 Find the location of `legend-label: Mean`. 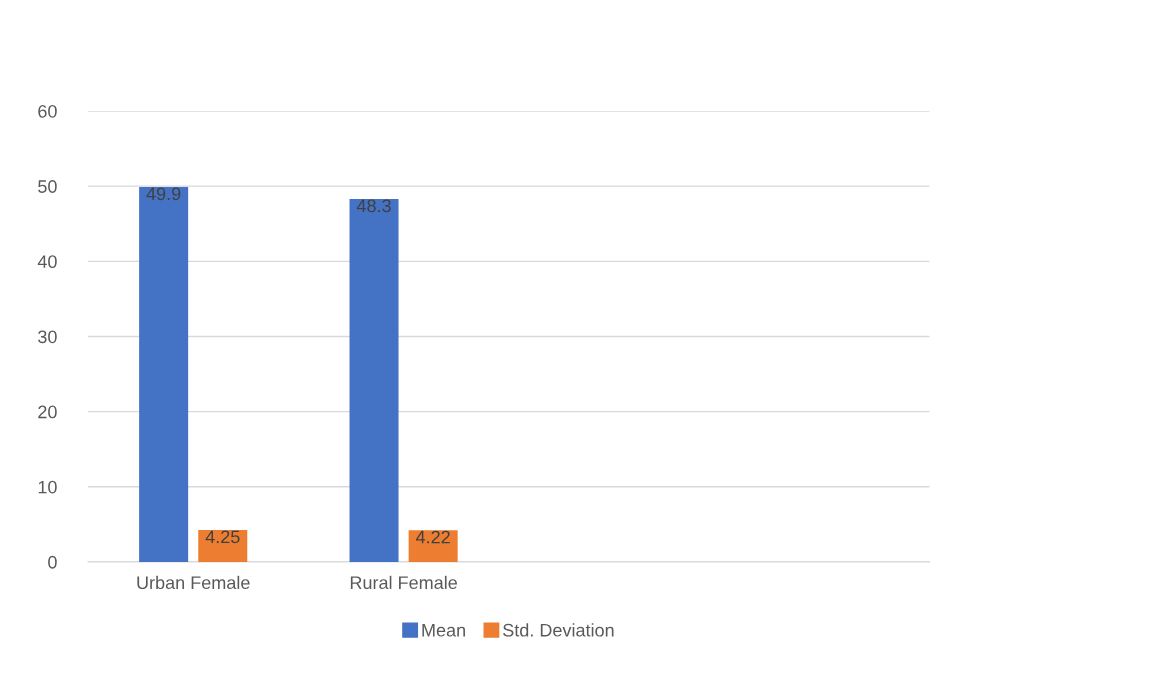

legend-label: Mean is located at coordinates (443, 630).